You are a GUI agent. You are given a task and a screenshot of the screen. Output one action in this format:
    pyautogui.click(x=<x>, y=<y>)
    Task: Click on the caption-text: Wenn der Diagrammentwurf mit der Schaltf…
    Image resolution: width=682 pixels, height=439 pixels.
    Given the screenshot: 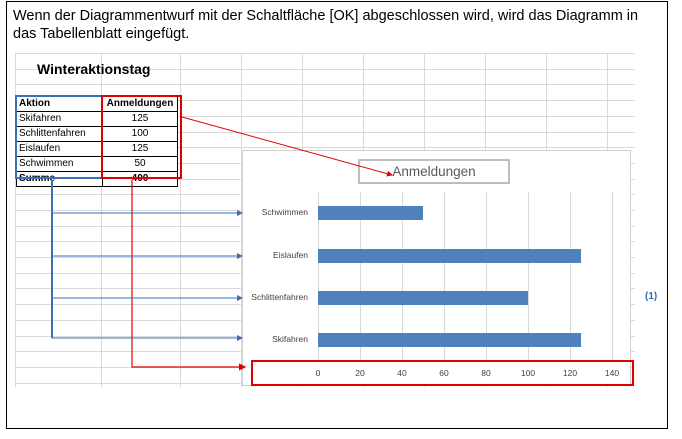 What is the action you would take?
    pyautogui.click(x=326, y=25)
    